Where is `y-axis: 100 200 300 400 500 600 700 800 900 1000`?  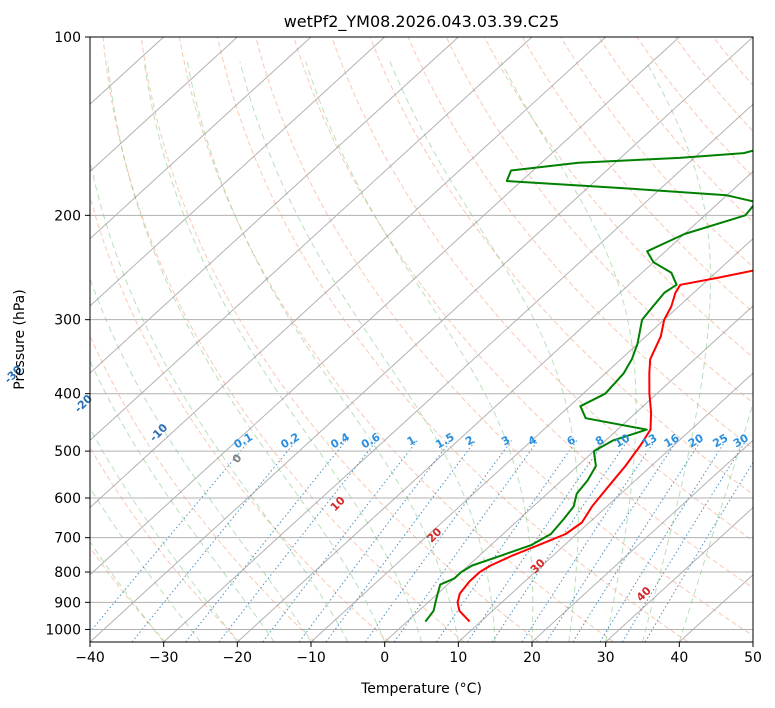
y-axis: 100 200 300 400 500 600 700 800 900 1000 is located at coordinates (67, 334).